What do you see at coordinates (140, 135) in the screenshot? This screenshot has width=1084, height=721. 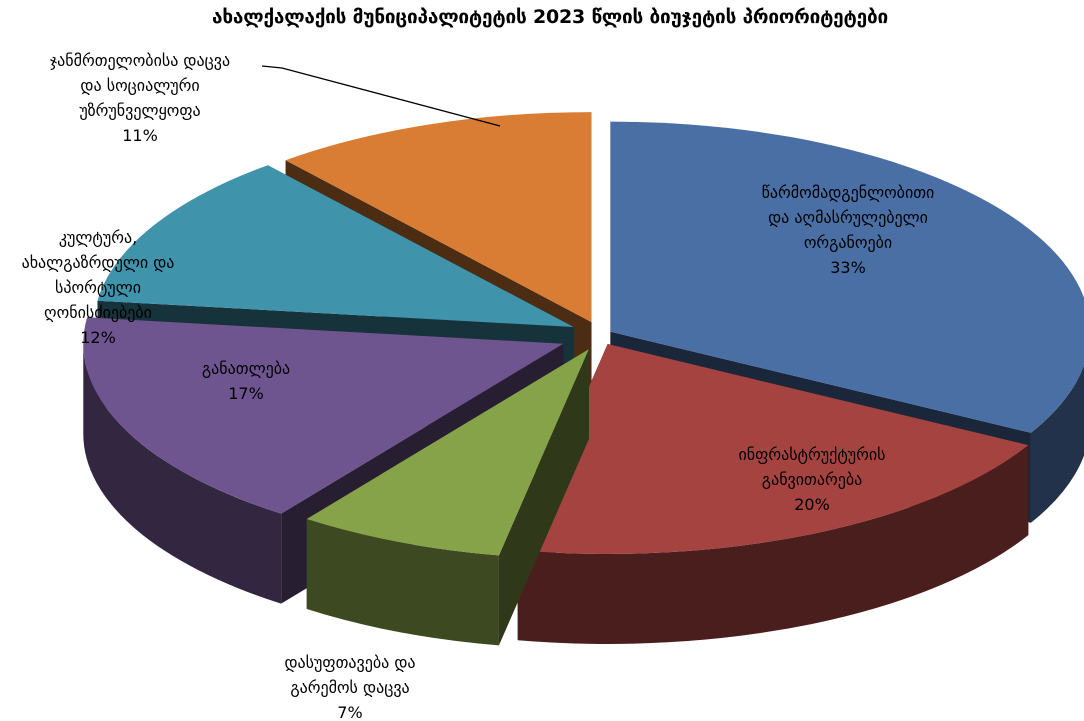 I see `slice-percent: 11%` at bounding box center [140, 135].